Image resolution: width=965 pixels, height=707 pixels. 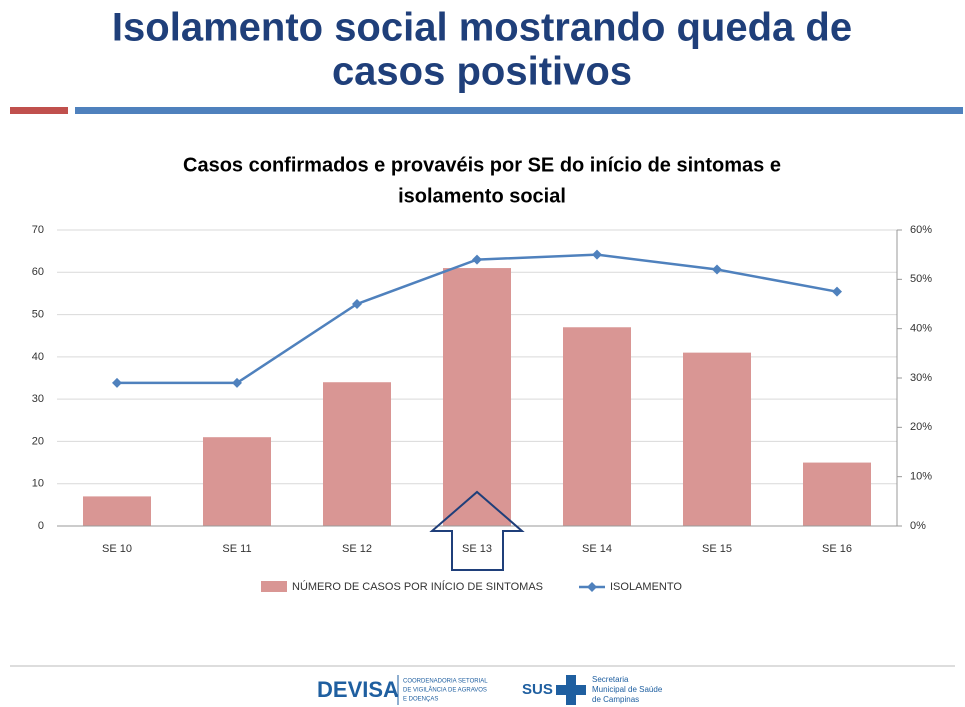 What do you see at coordinates (921, 329) in the screenshot?
I see `y2-tick-label: 40%` at bounding box center [921, 329].